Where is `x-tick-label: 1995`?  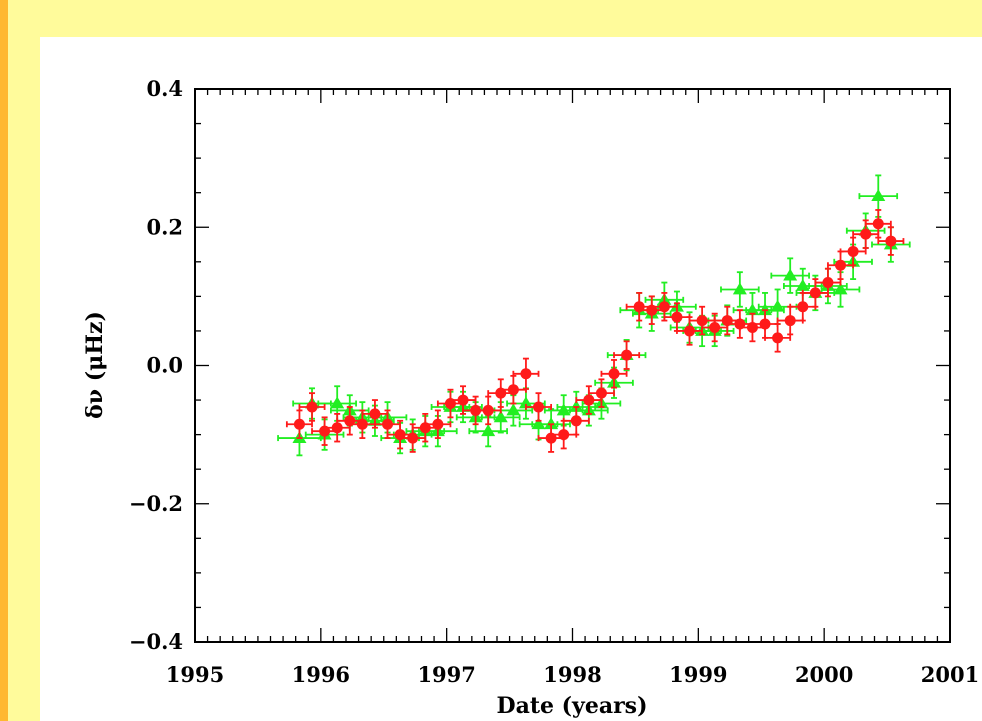 x-tick-label: 1995 is located at coordinates (195, 674).